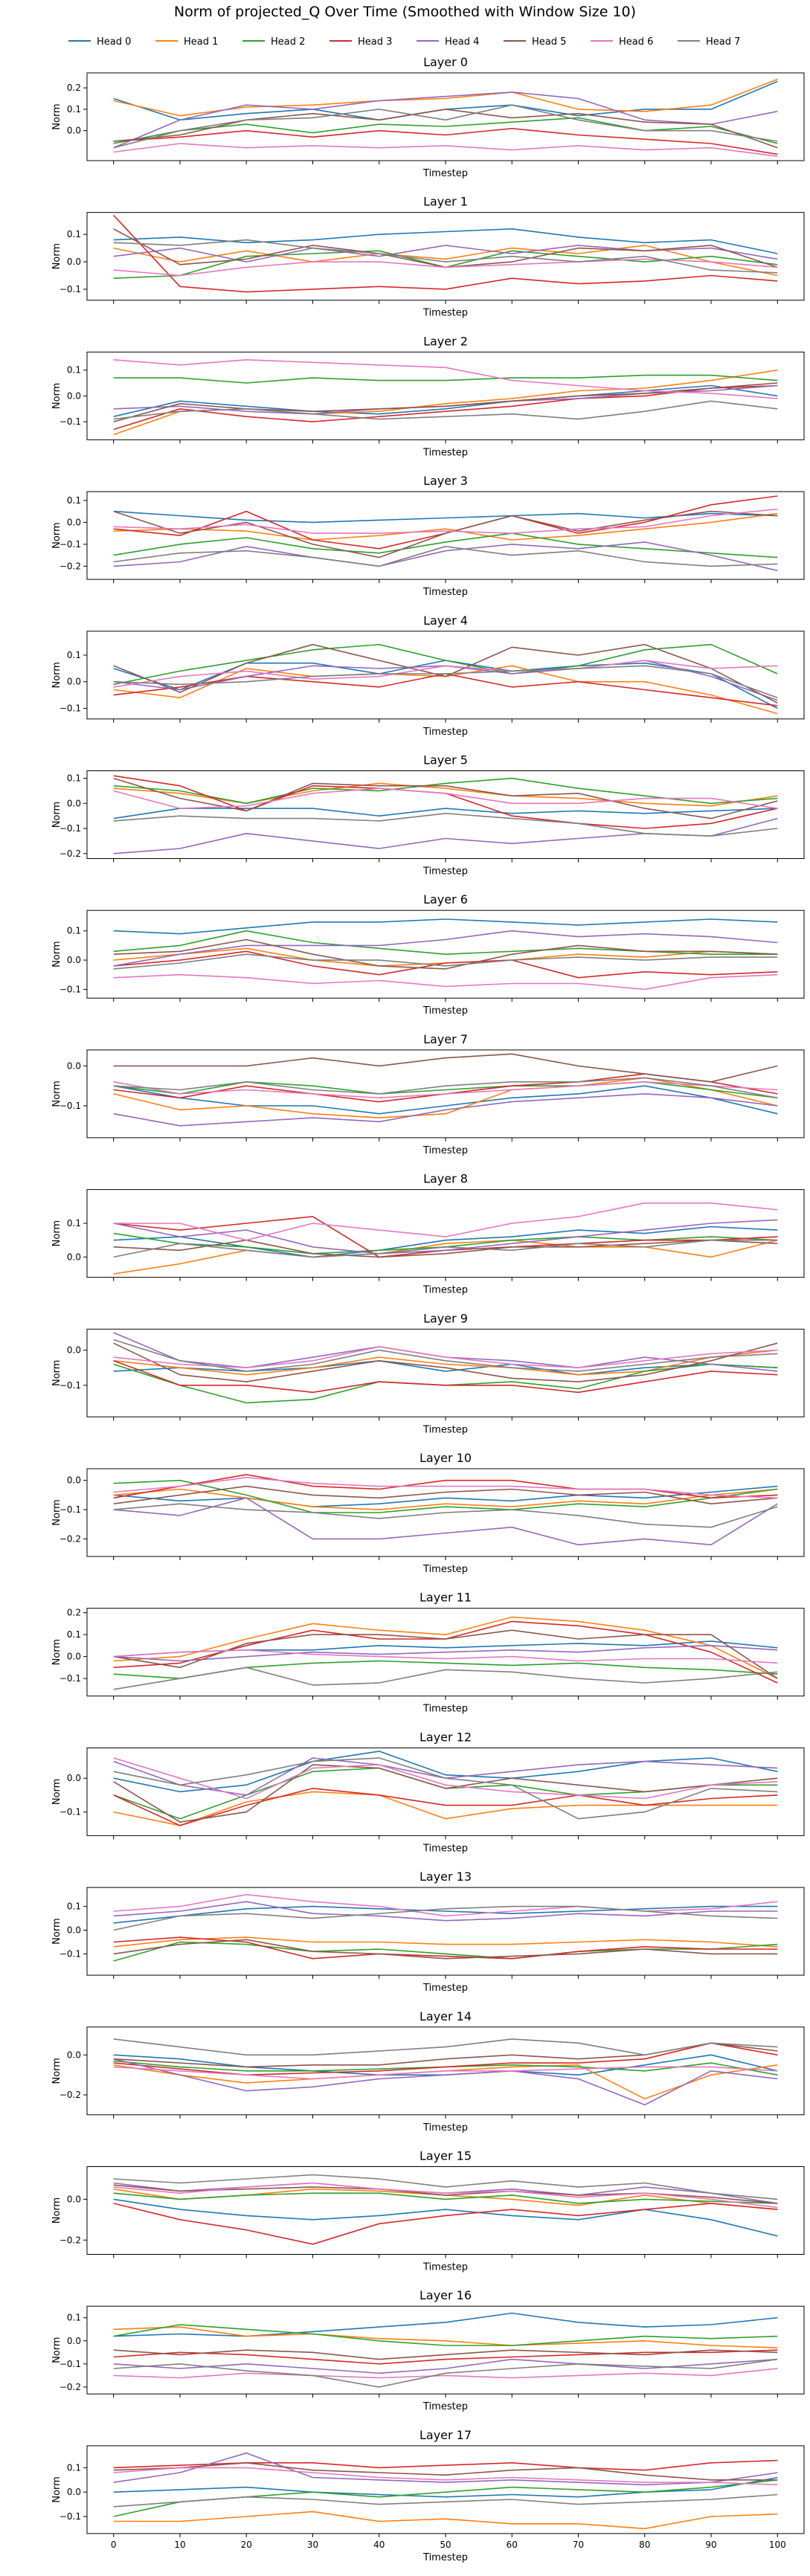 Image resolution: width=810 pixels, height=2576 pixels. I want to click on subplot-title: Layer 3, so click(445, 481).